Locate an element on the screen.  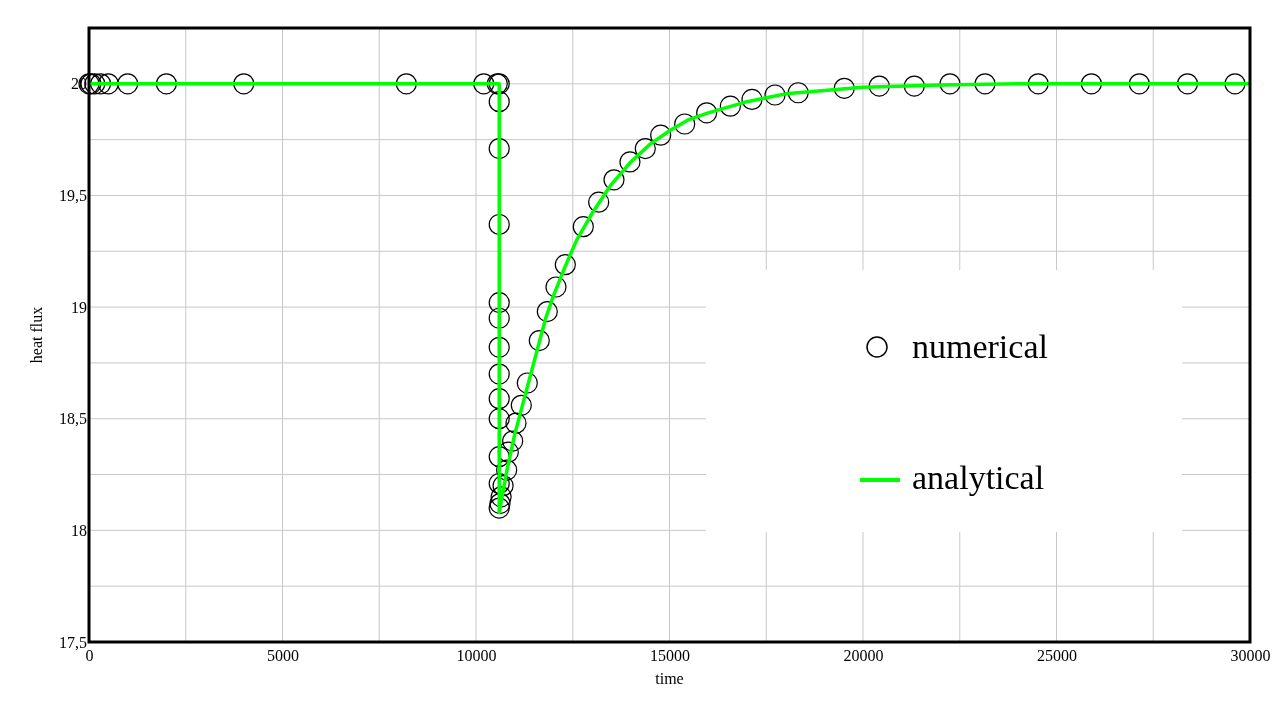
y-tick-label: 17,5 is located at coordinates (73, 642).